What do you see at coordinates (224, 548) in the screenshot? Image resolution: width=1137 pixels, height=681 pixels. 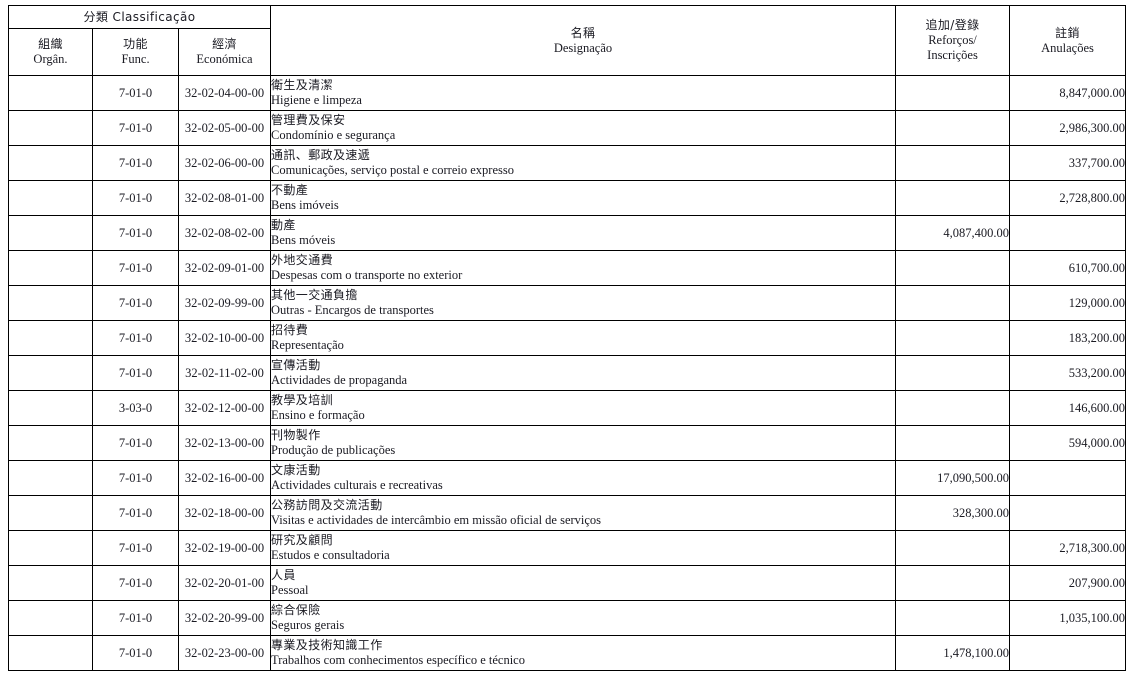 I see `cell-economic: 32-02-19-00-00` at bounding box center [224, 548].